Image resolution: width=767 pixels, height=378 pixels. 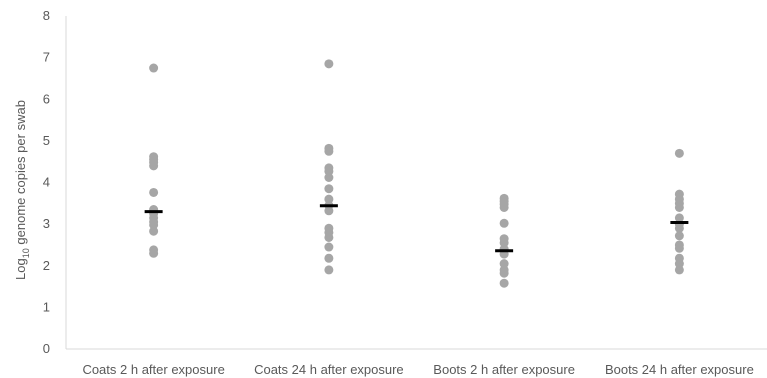 I want to click on y-tick-label: 8, so click(x=46, y=15).